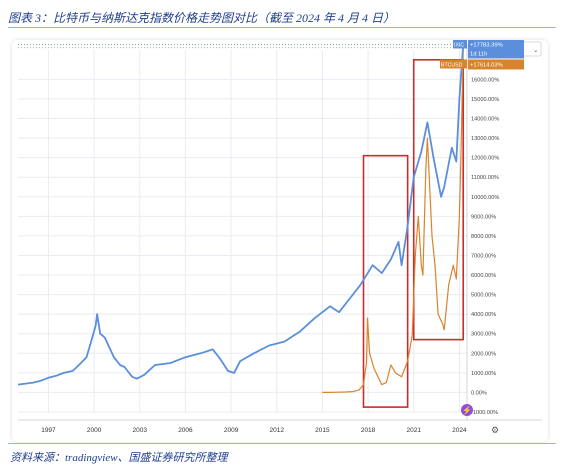  What do you see at coordinates (459, 430) in the screenshot?
I see `x-tick-label: 2024` at bounding box center [459, 430].